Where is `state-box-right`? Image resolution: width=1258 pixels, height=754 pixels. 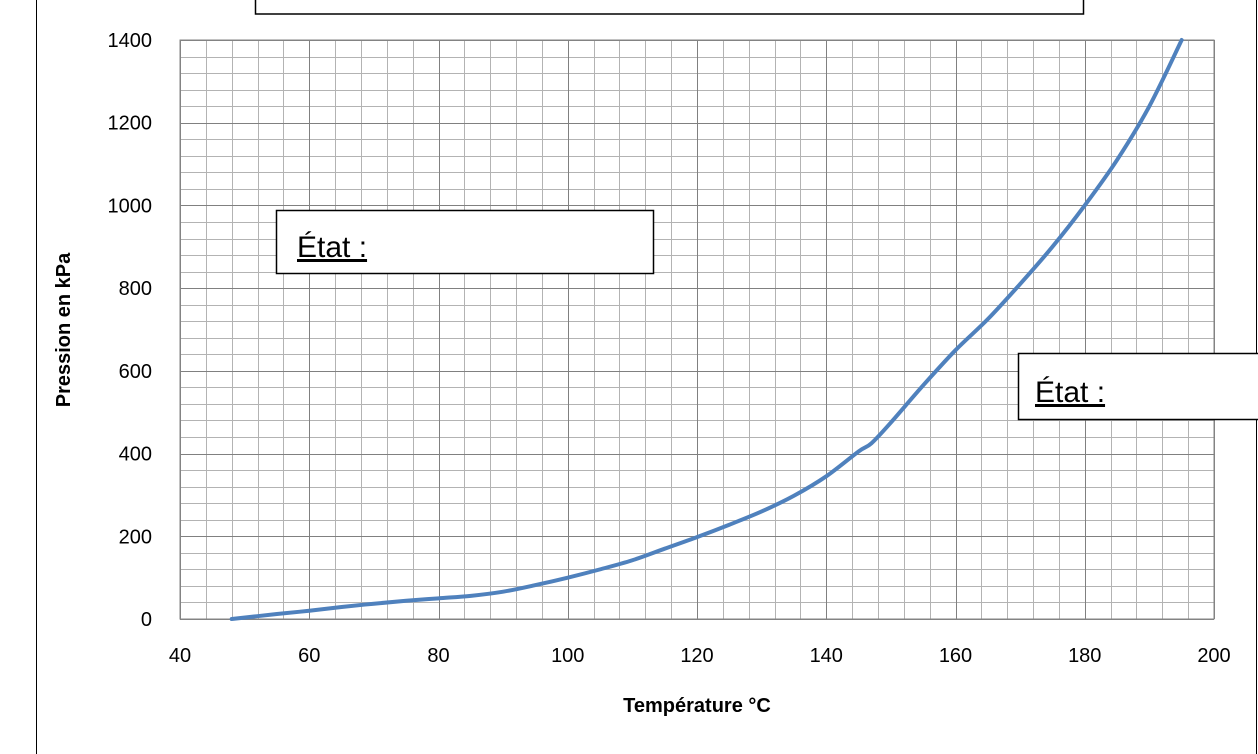 state-box-right is located at coordinates (1137, 386).